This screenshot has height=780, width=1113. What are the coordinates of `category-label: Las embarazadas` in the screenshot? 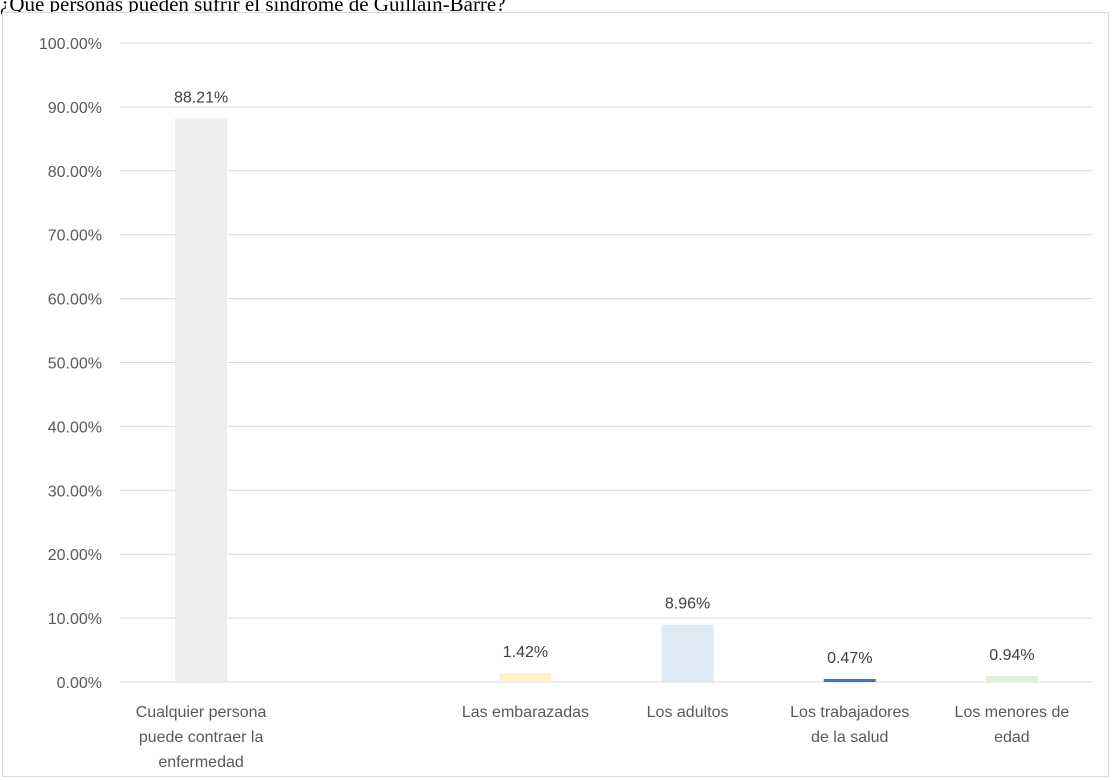 It's located at (525, 712).